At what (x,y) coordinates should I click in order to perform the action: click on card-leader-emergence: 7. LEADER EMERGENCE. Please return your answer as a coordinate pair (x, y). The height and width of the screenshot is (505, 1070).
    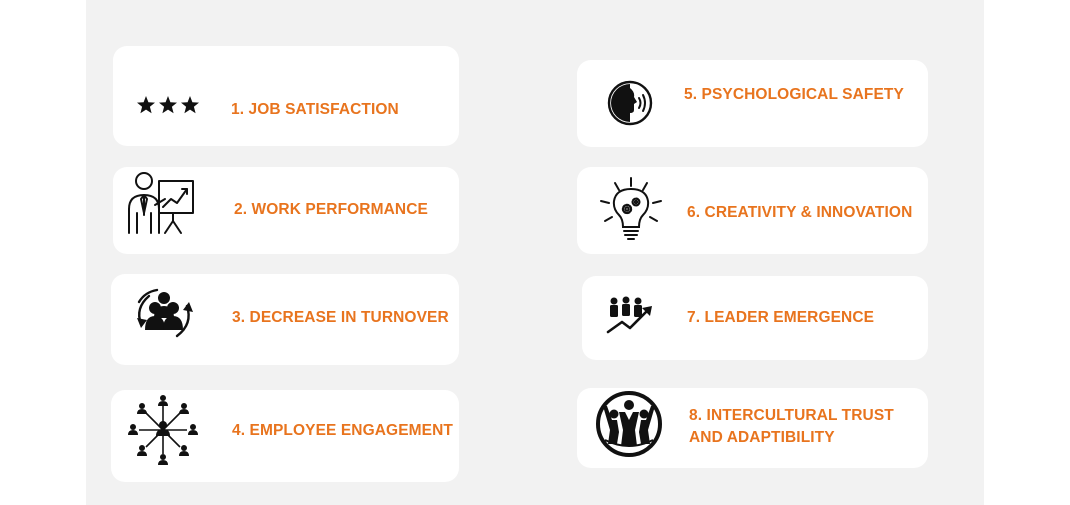
    Looking at the image, I should click on (755, 318).